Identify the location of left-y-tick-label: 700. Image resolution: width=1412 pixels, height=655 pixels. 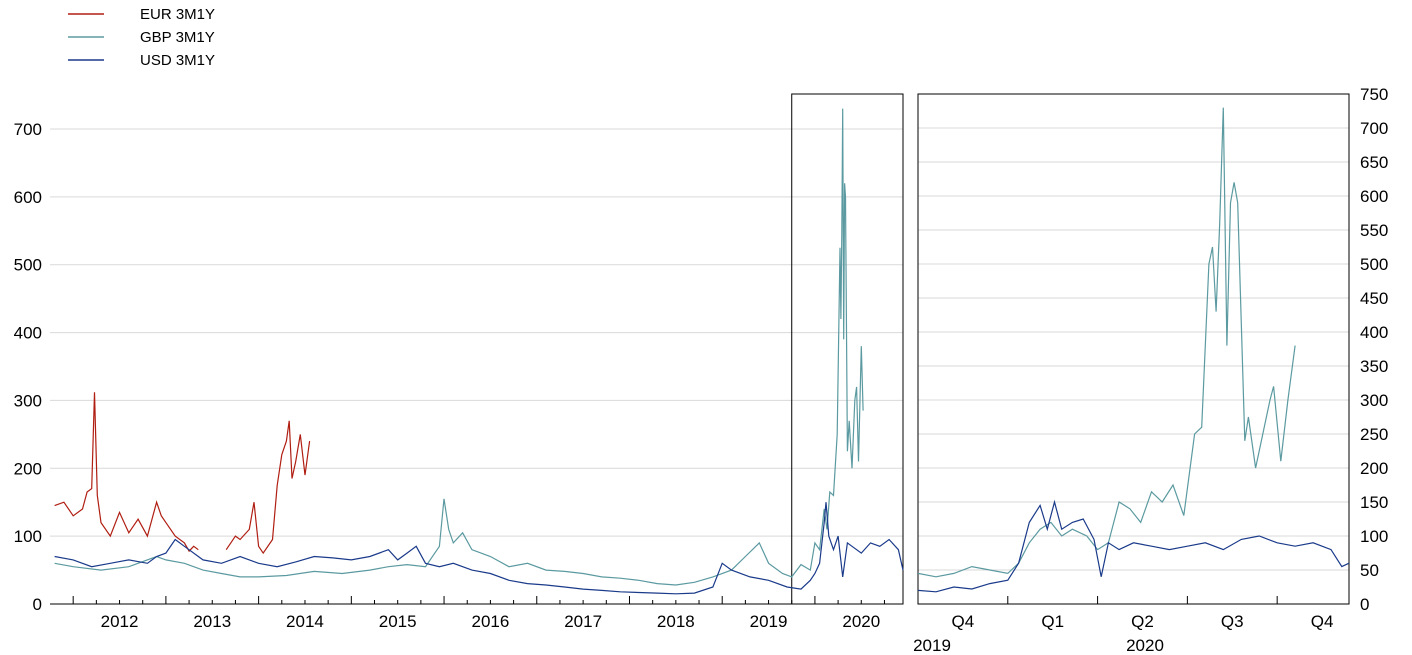
(28, 129).